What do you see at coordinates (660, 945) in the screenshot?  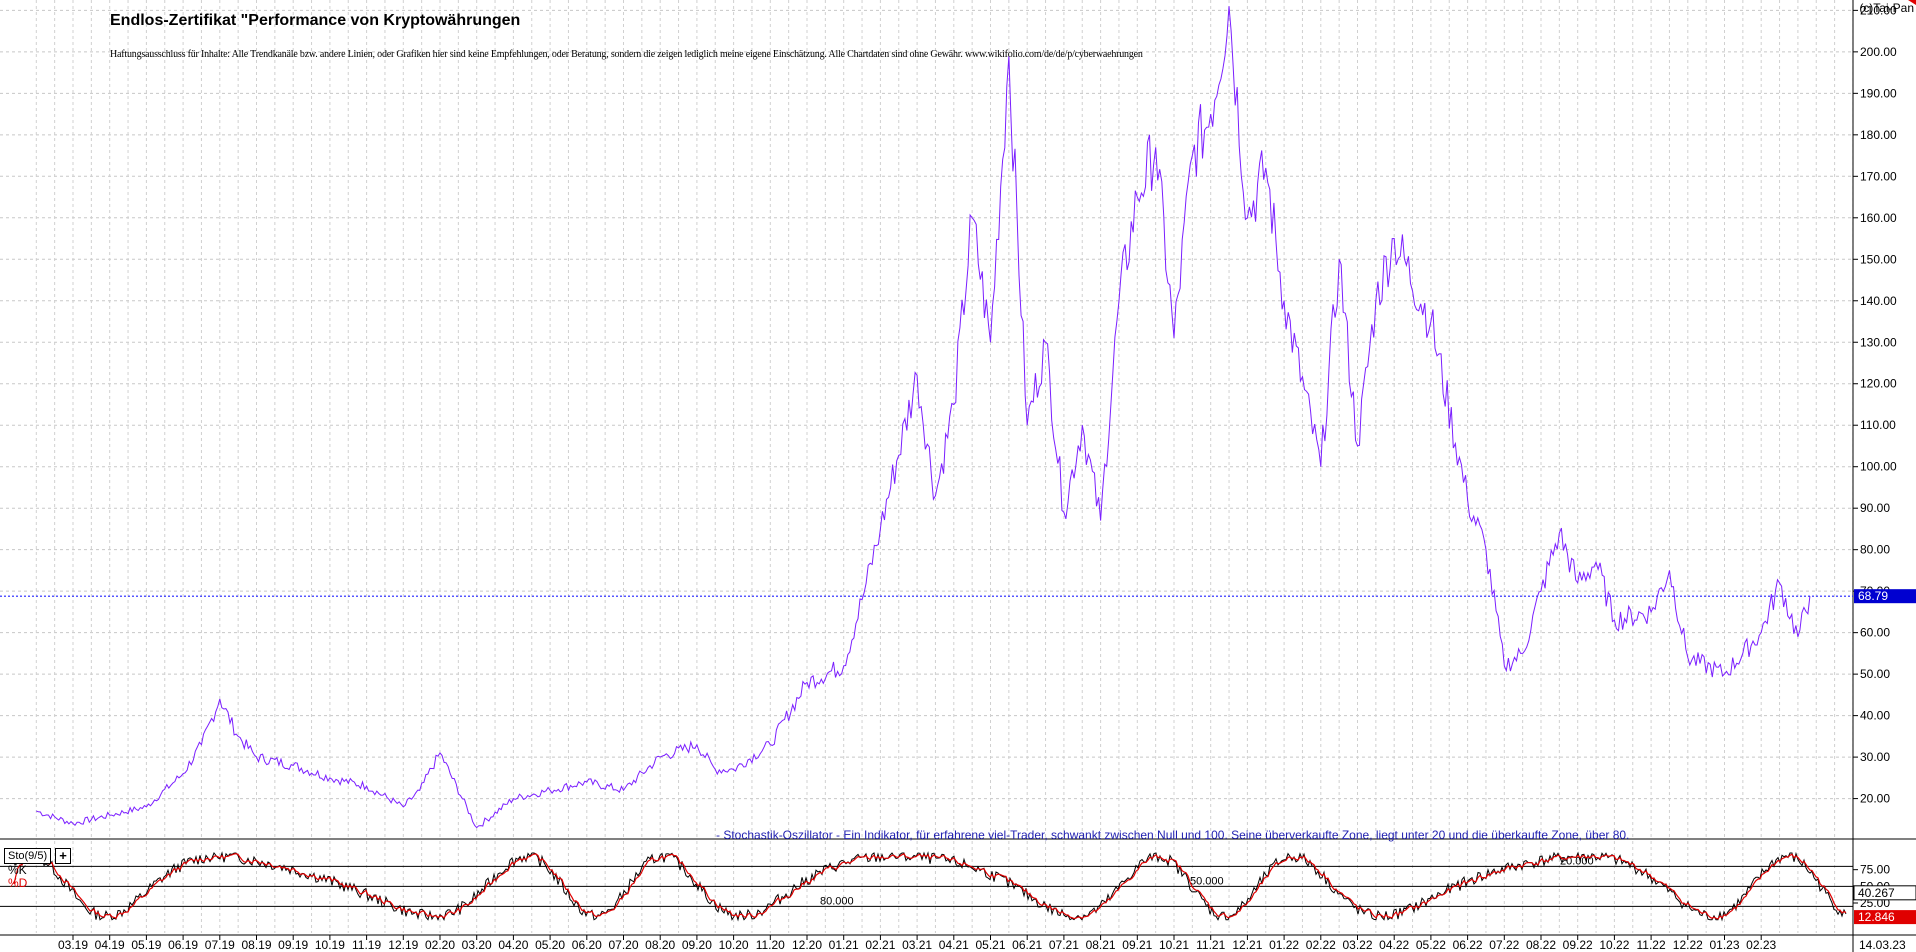 I see `x-tick-label: 08.20` at bounding box center [660, 945].